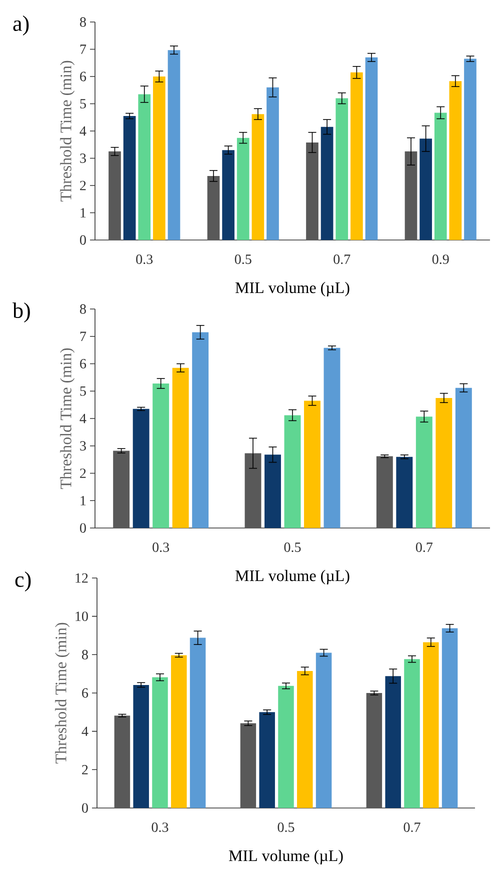 This screenshot has height=874, width=494. What do you see at coordinates (440, 259) in the screenshot?
I see `x-tick-label: 0.9` at bounding box center [440, 259].